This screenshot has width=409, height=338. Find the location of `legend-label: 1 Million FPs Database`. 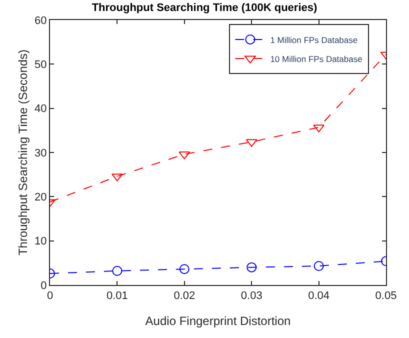

legend-label: 1 Million FPs Database is located at coordinates (314, 39).